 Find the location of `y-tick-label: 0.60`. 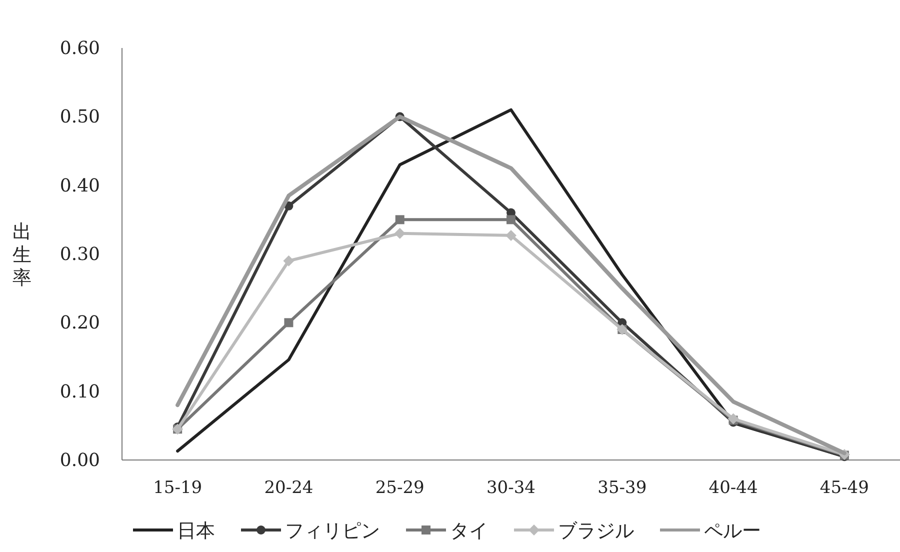

y-tick-label: 0.60 is located at coordinates (80, 48).